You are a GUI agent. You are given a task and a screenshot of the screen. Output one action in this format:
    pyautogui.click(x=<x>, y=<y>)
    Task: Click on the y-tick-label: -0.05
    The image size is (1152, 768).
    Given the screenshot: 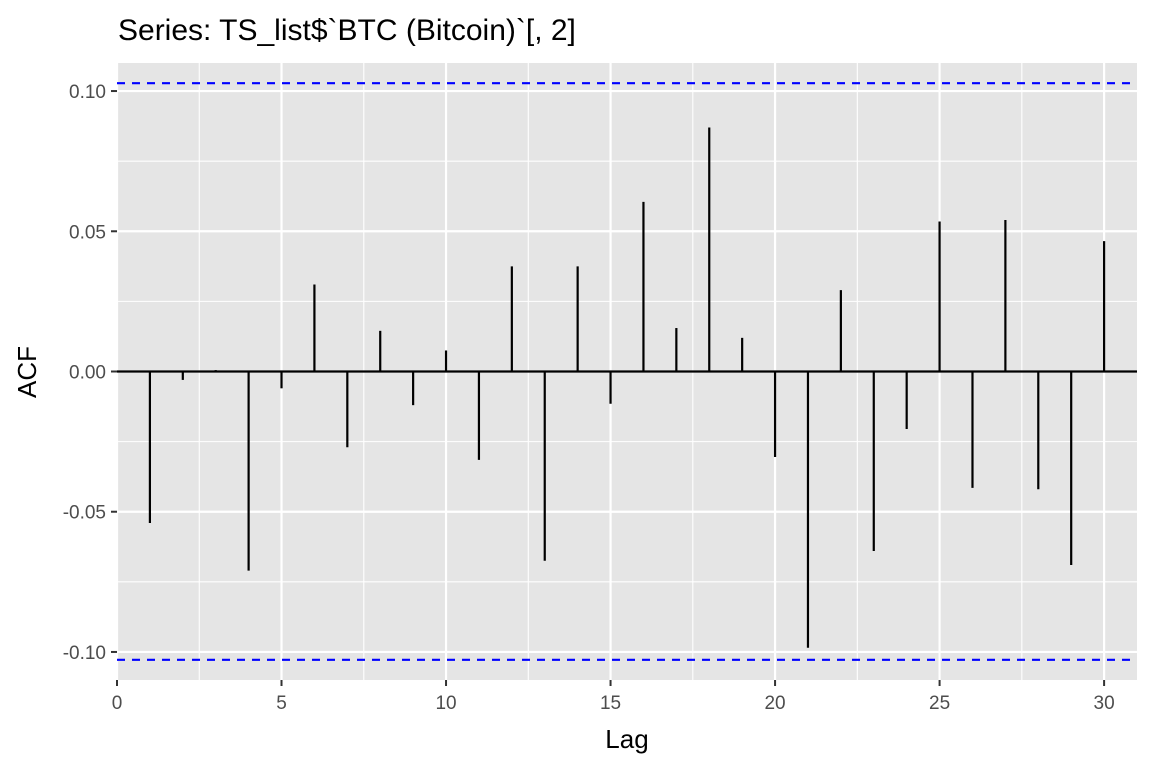 What is the action you would take?
    pyautogui.click(x=84, y=513)
    